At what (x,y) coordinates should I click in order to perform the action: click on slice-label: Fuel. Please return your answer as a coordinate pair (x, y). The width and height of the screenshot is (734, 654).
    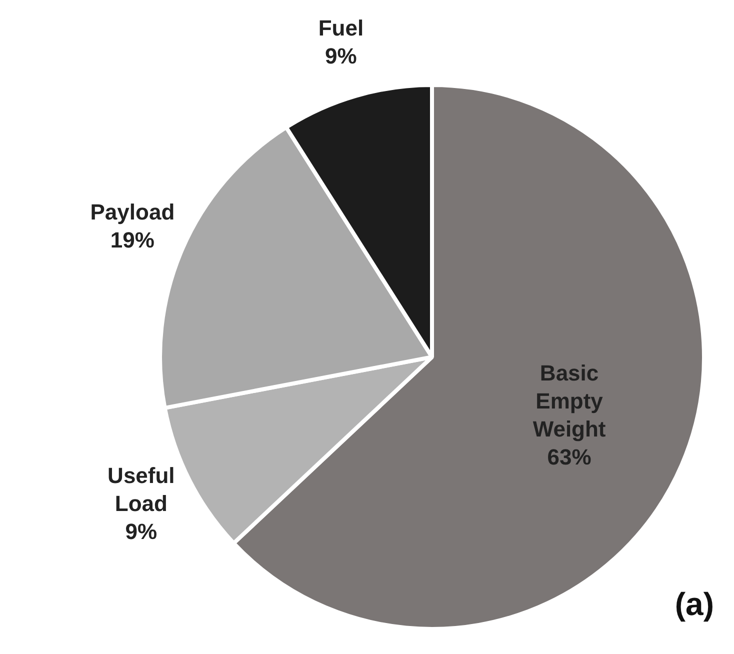
    Looking at the image, I should click on (341, 28).